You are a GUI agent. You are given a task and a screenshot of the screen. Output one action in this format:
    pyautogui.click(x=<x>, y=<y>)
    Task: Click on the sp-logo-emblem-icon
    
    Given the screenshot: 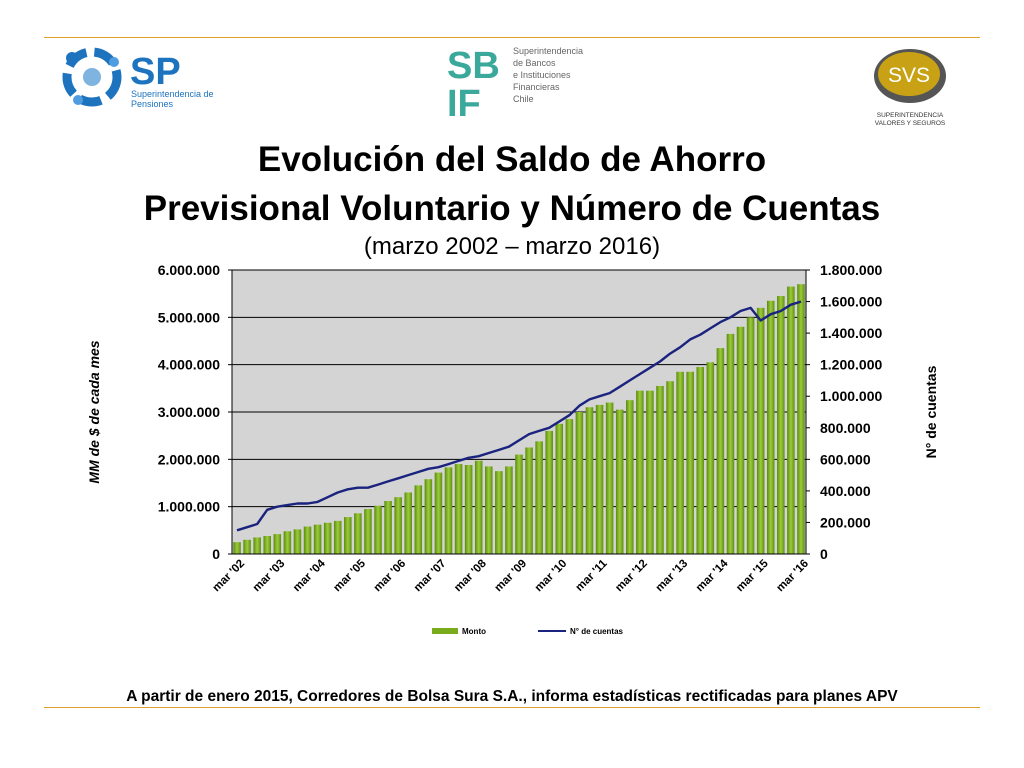 What is the action you would take?
    pyautogui.click(x=92, y=77)
    